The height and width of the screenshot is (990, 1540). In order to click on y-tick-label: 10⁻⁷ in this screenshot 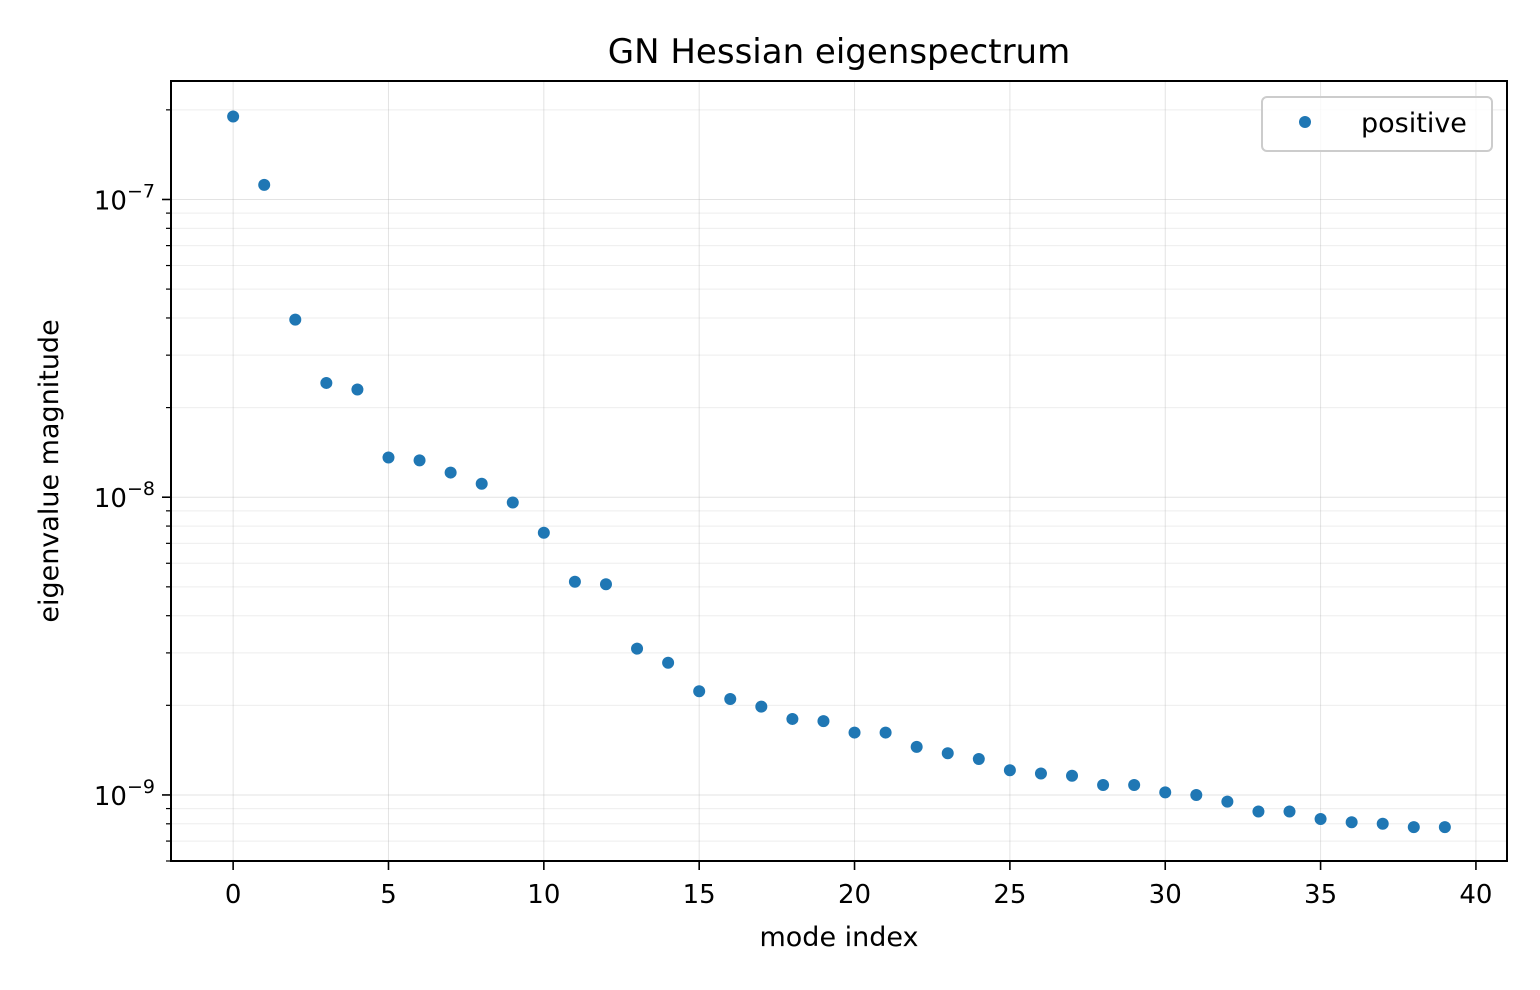, I will do `click(124, 198)`.